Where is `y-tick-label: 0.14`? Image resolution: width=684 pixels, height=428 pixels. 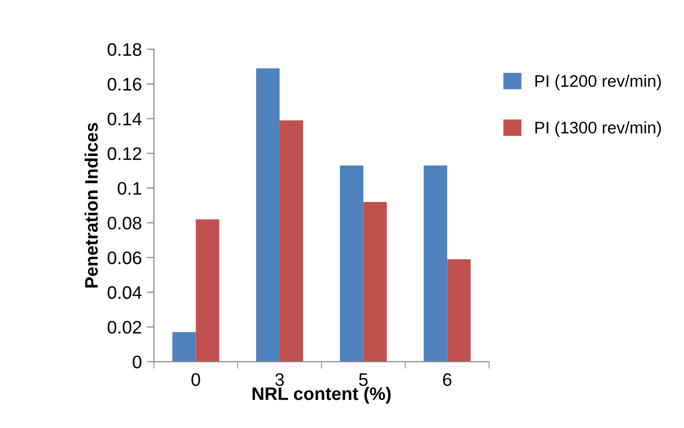
y-tick-label: 0.14 is located at coordinates (125, 119).